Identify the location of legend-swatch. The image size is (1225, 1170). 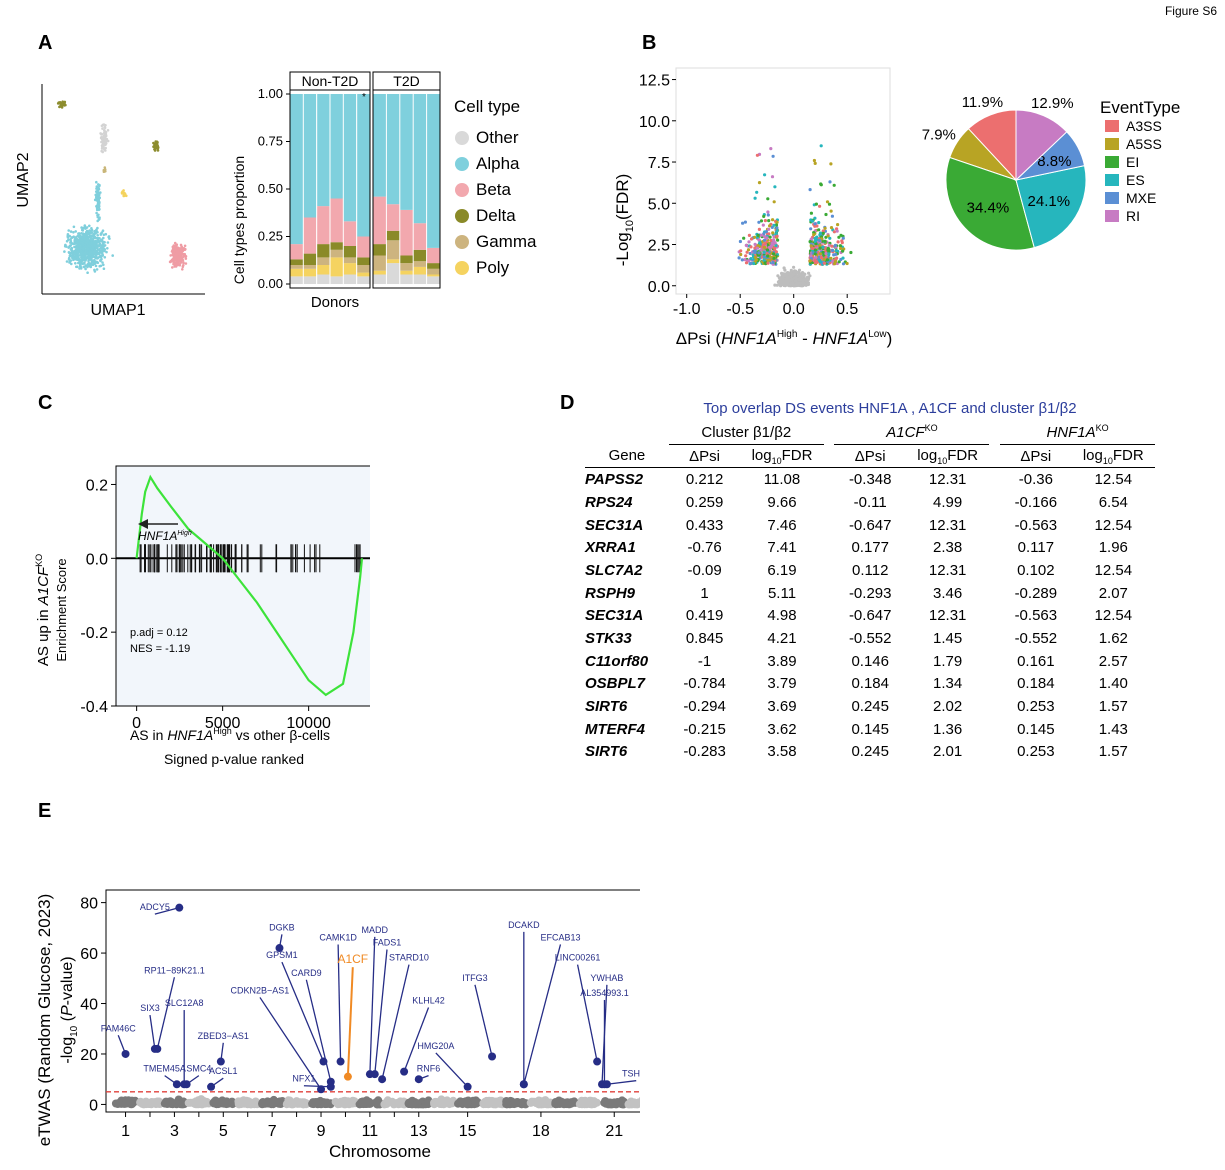
(462, 190).